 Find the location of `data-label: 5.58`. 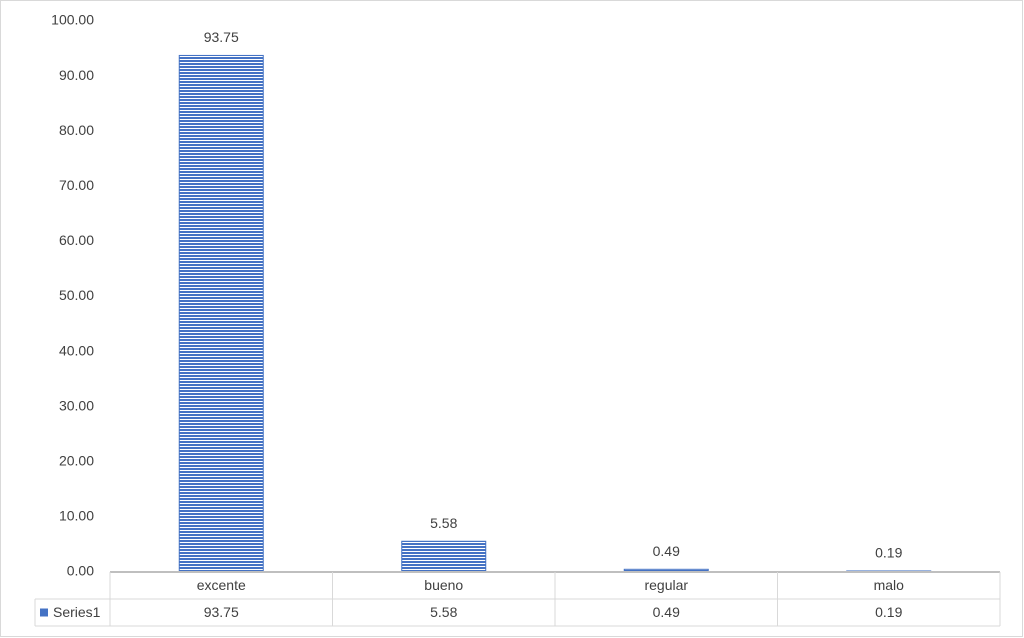

data-label: 5.58 is located at coordinates (443, 523).